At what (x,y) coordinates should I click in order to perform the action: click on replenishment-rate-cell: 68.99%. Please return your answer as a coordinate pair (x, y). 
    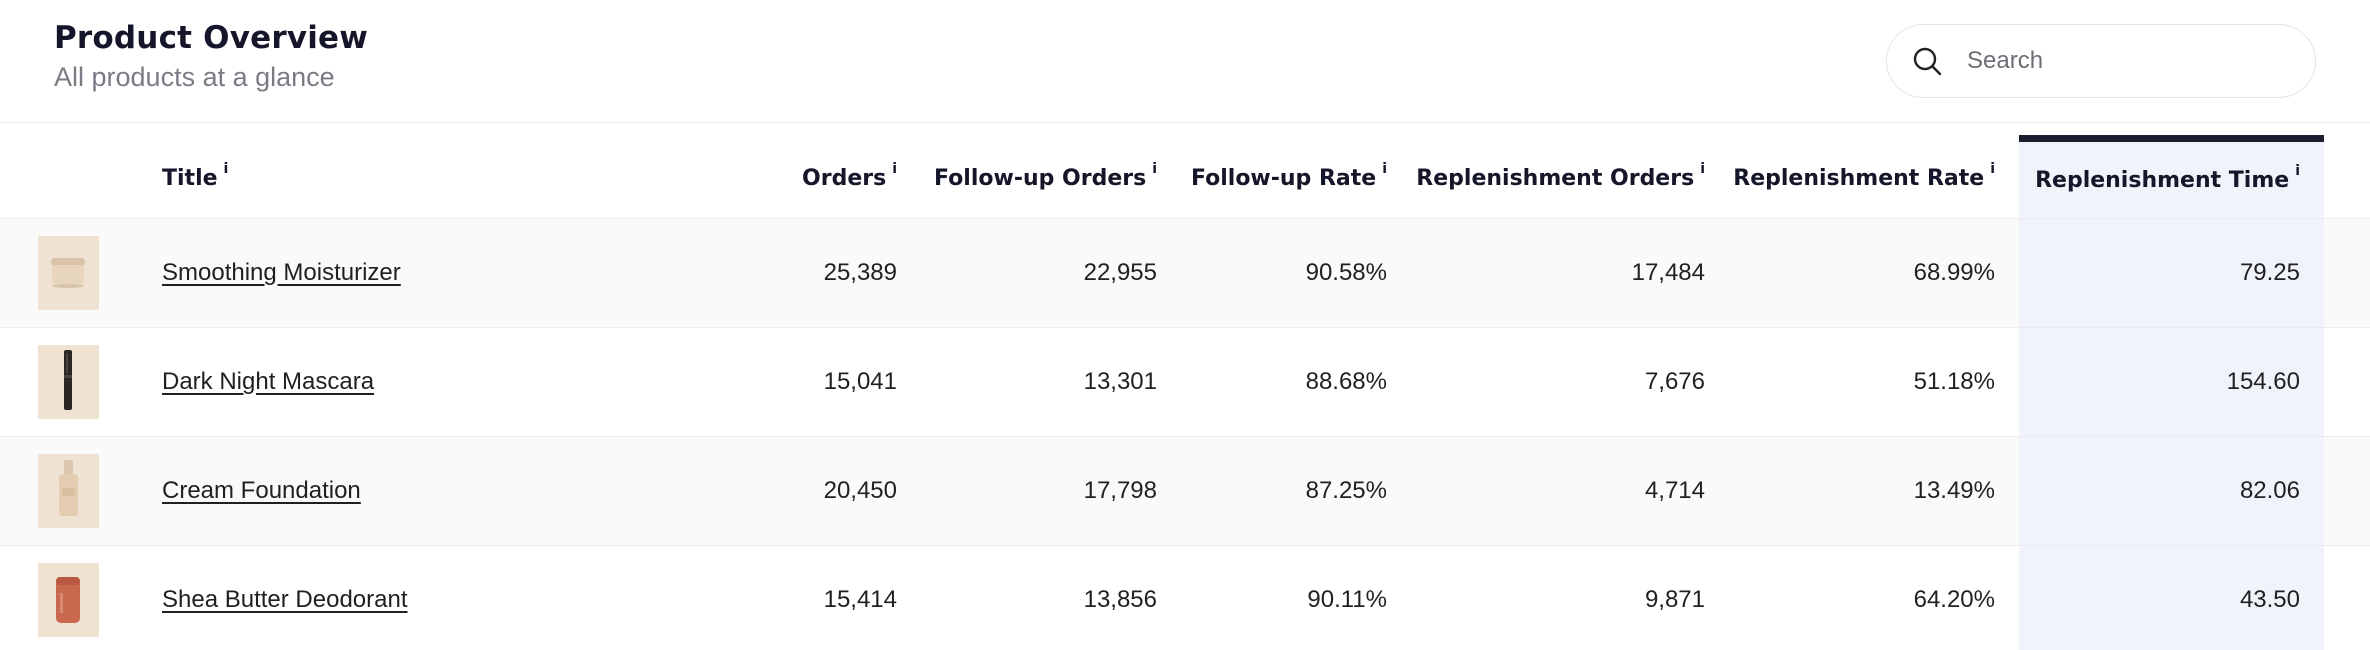
    Looking at the image, I should click on (1874, 273).